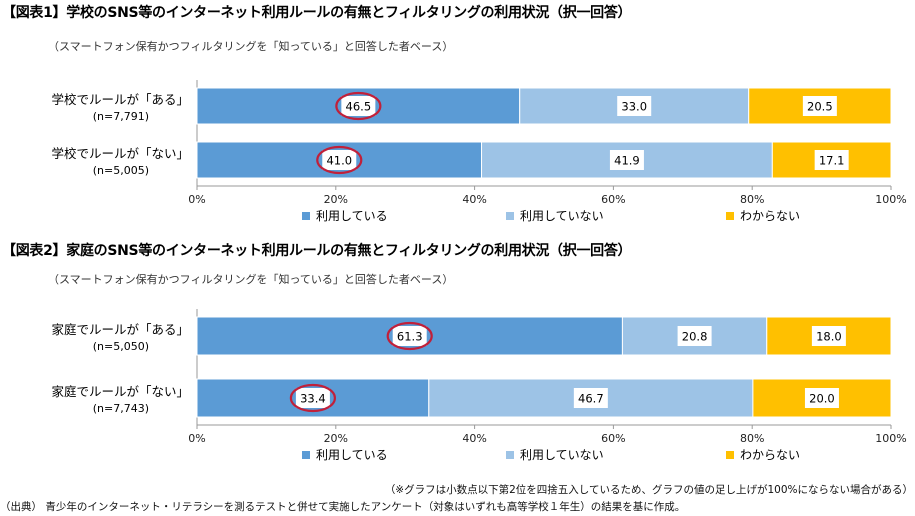  I want to click on data-label: 61.3, so click(410, 337).